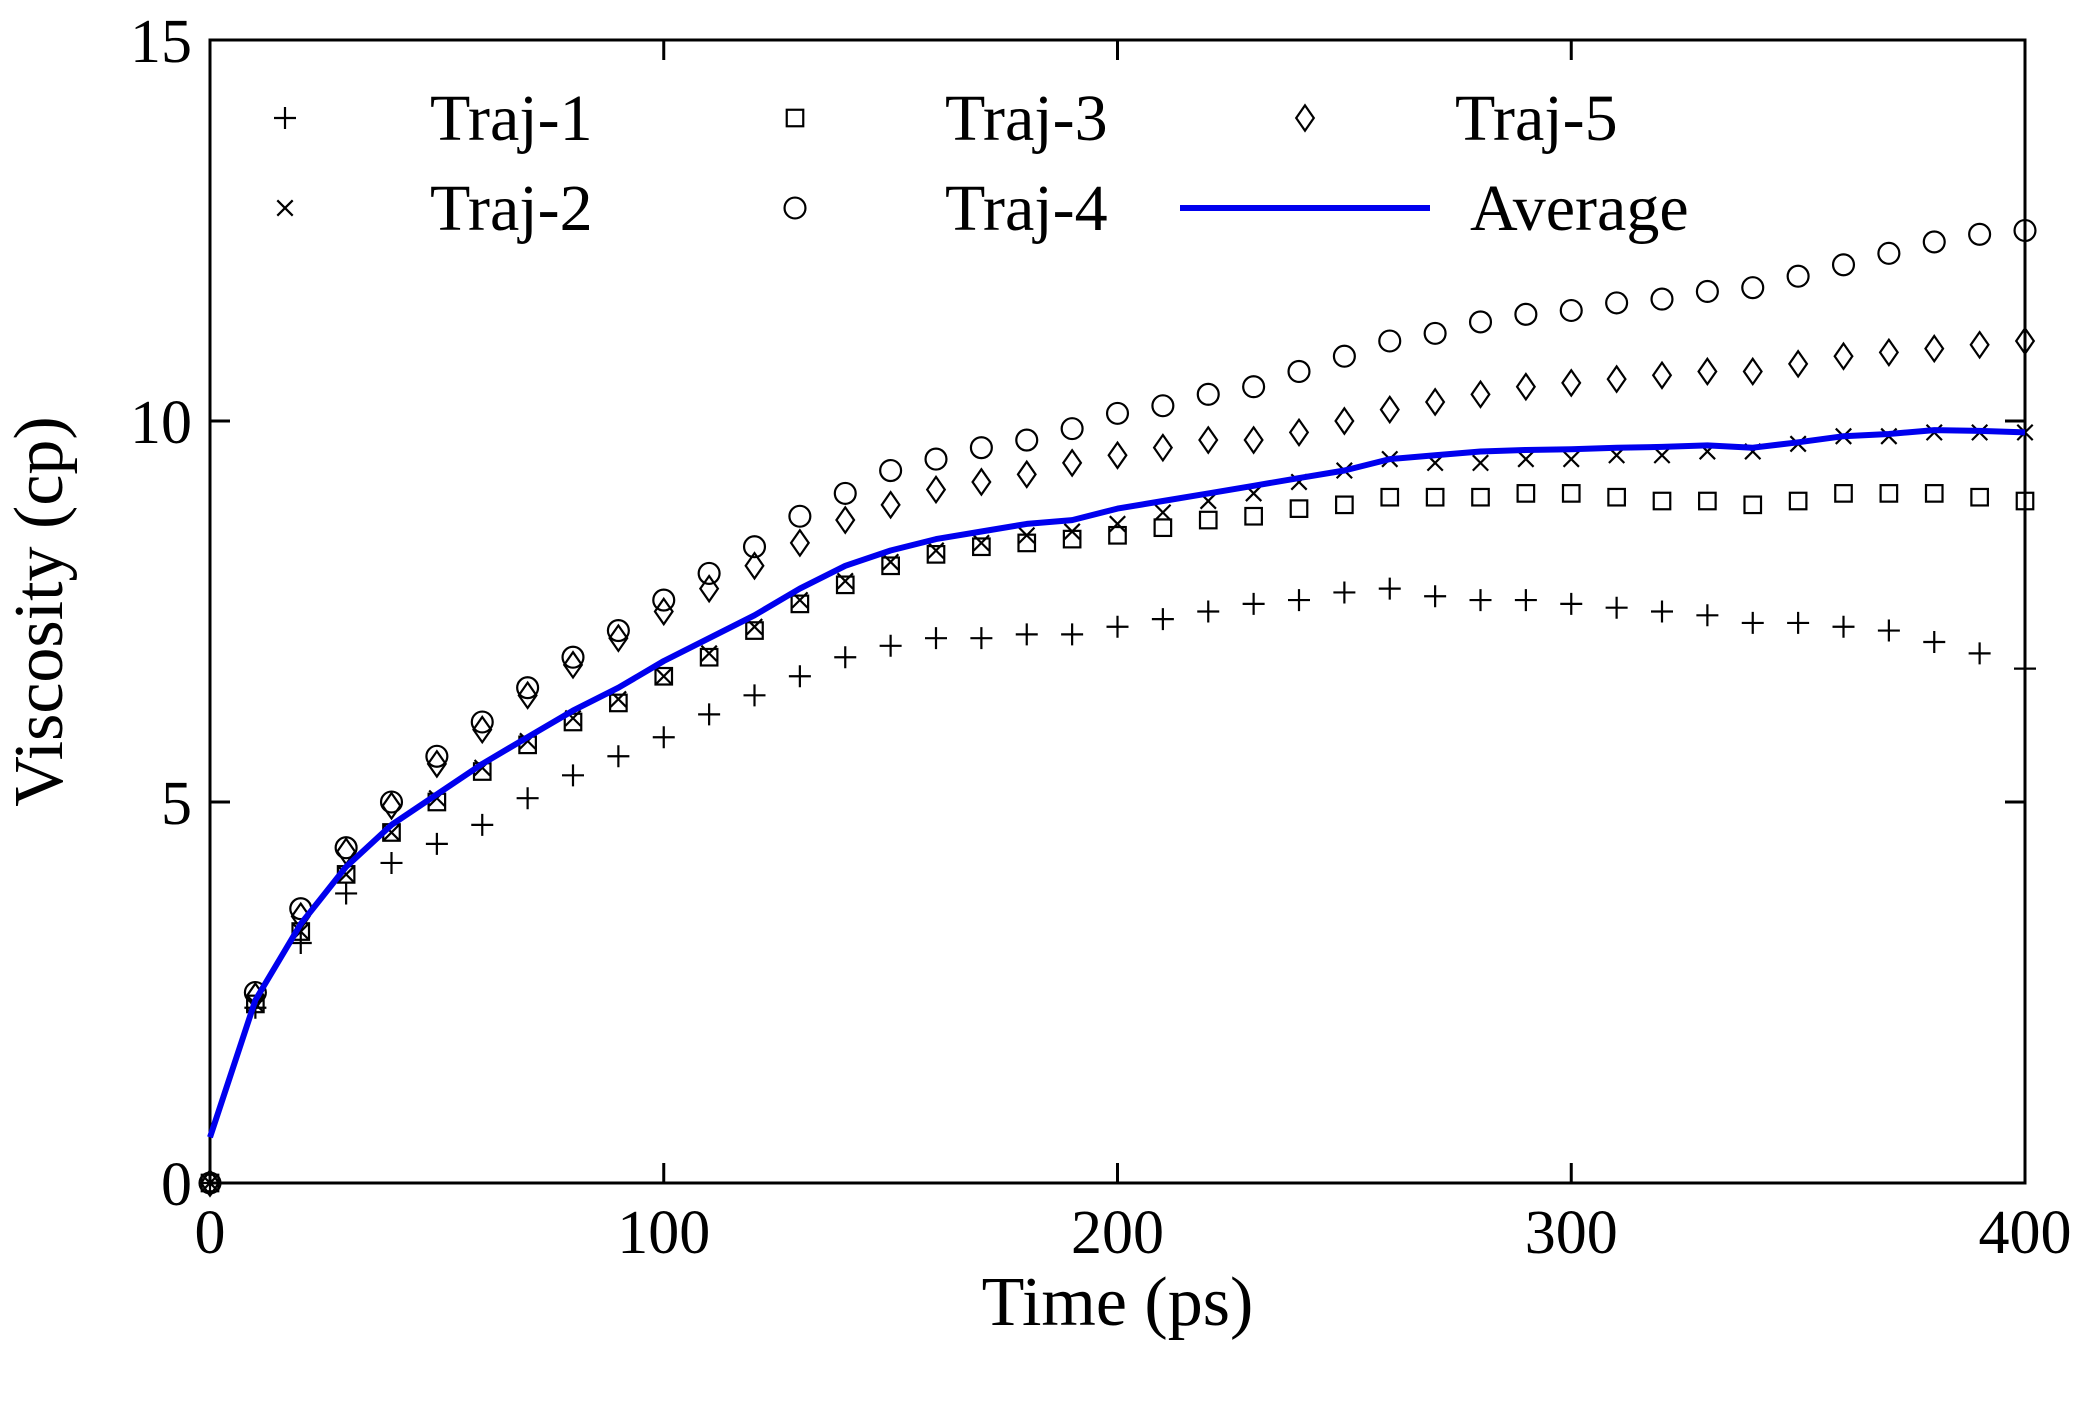 This screenshot has width=2089, height=1402. What do you see at coordinates (1118, 1302) in the screenshot?
I see `x-axis-label: Time (ps)` at bounding box center [1118, 1302].